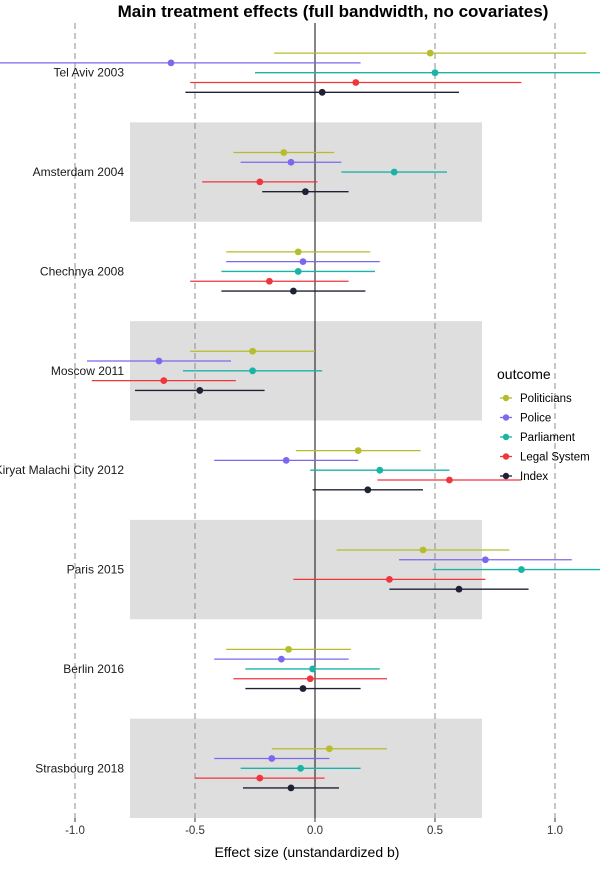  Describe the element at coordinates (75, 831) in the screenshot. I see `x-tick-label: -1.0` at that location.